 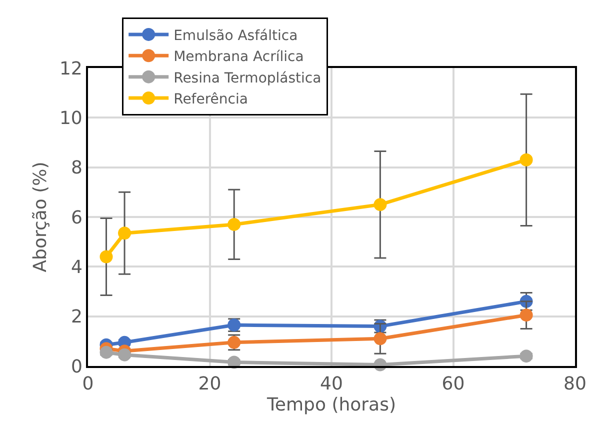 What do you see at coordinates (248, 78) in the screenshot?
I see `legend-label: Resina Termoplástica` at bounding box center [248, 78].